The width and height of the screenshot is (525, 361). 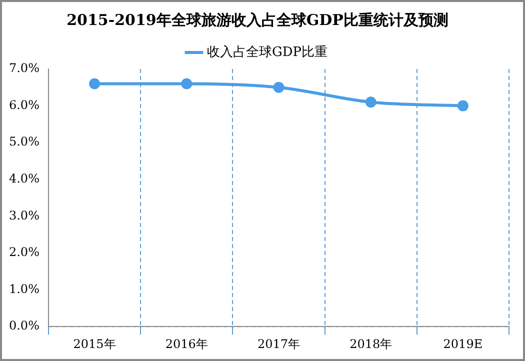 I want to click on x-tick-label: 2018年, so click(x=371, y=343).